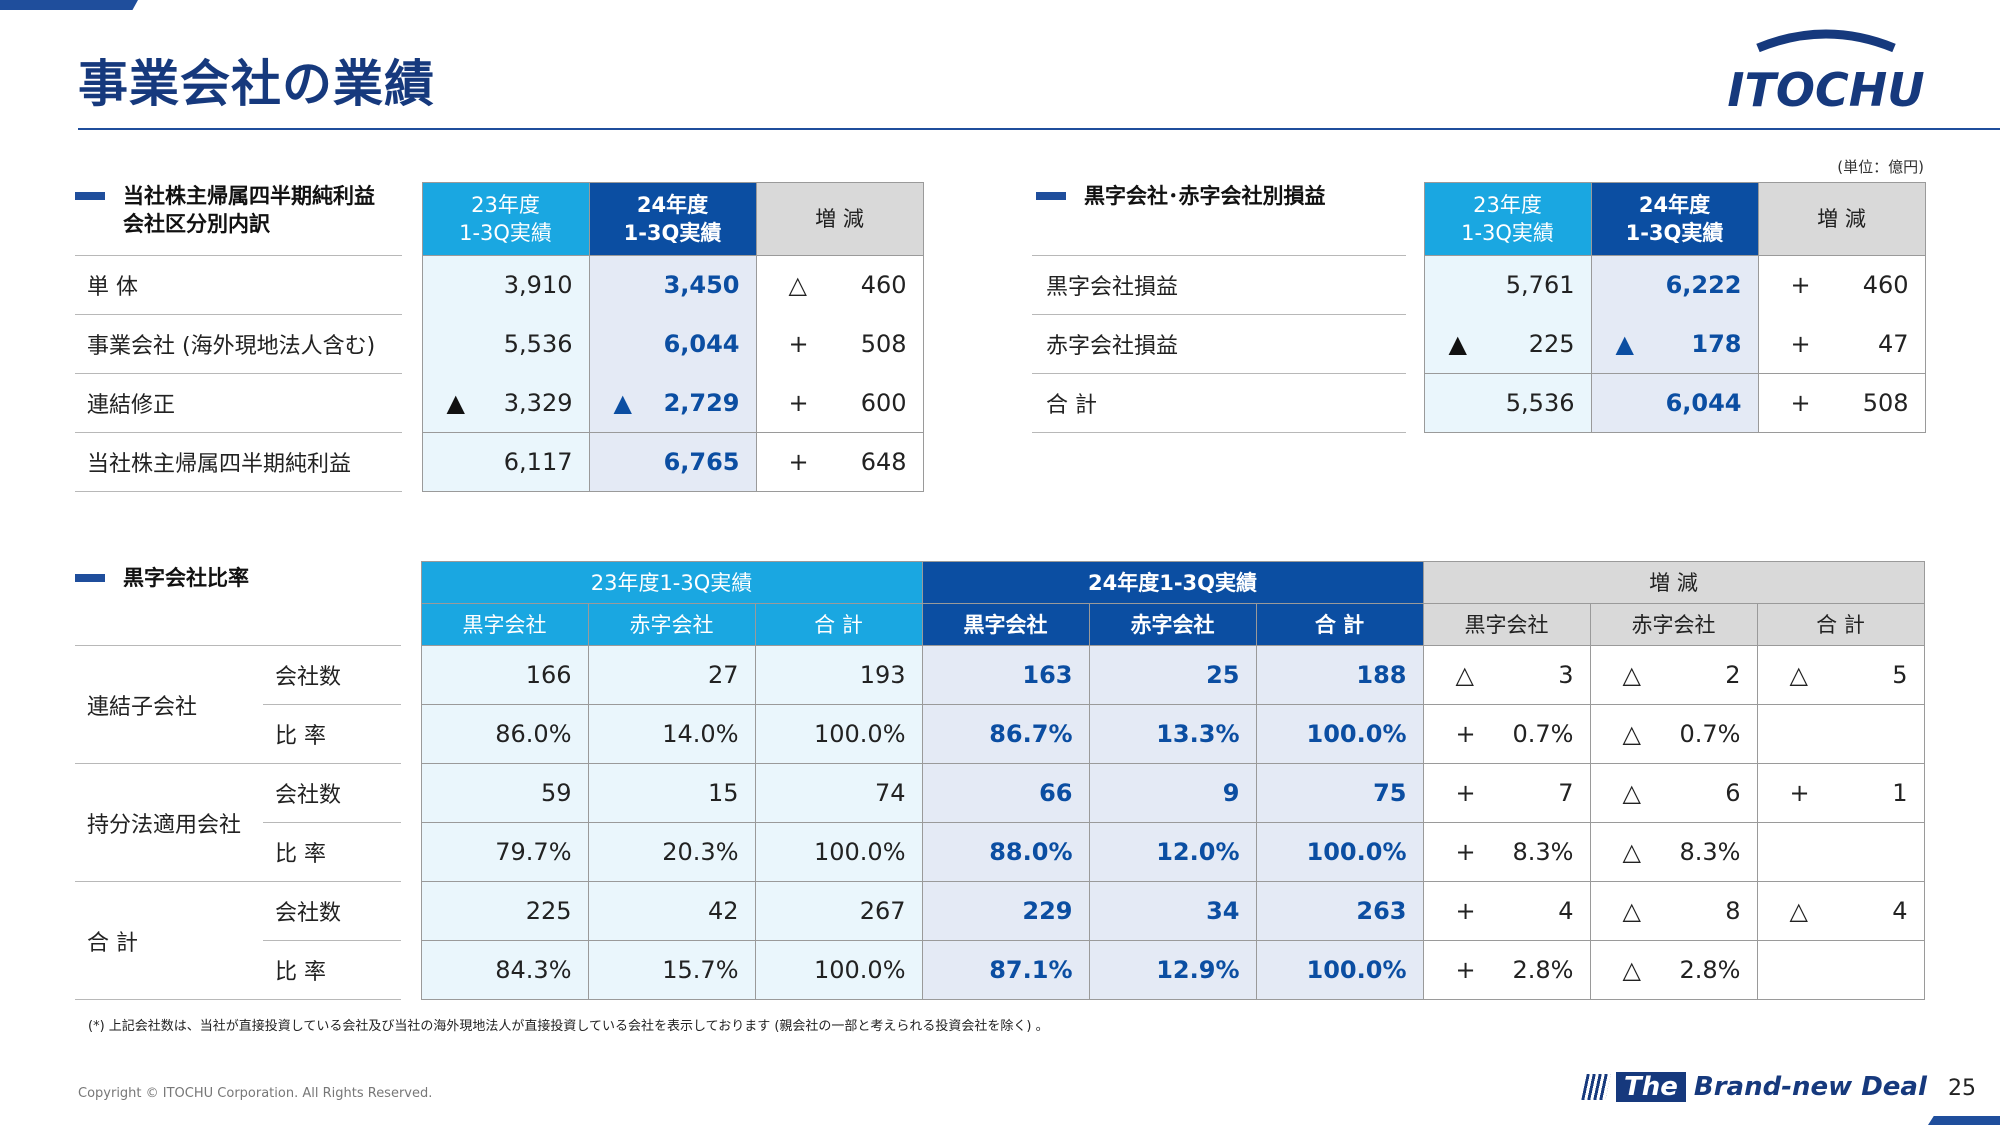  I want to click on cell-fy24: 25, so click(1172, 675).